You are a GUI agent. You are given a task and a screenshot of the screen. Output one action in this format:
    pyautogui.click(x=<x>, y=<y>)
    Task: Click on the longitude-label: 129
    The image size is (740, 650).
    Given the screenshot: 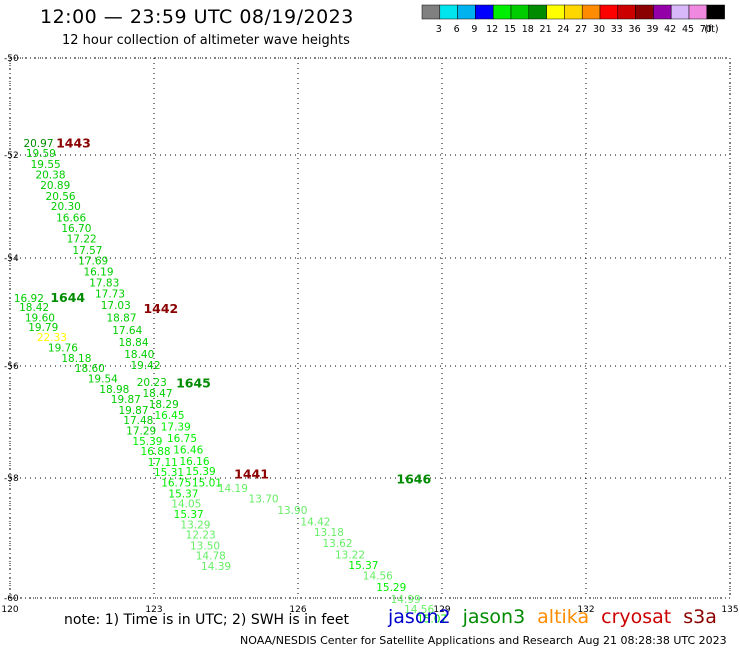 What is the action you would take?
    pyautogui.click(x=441, y=610)
    